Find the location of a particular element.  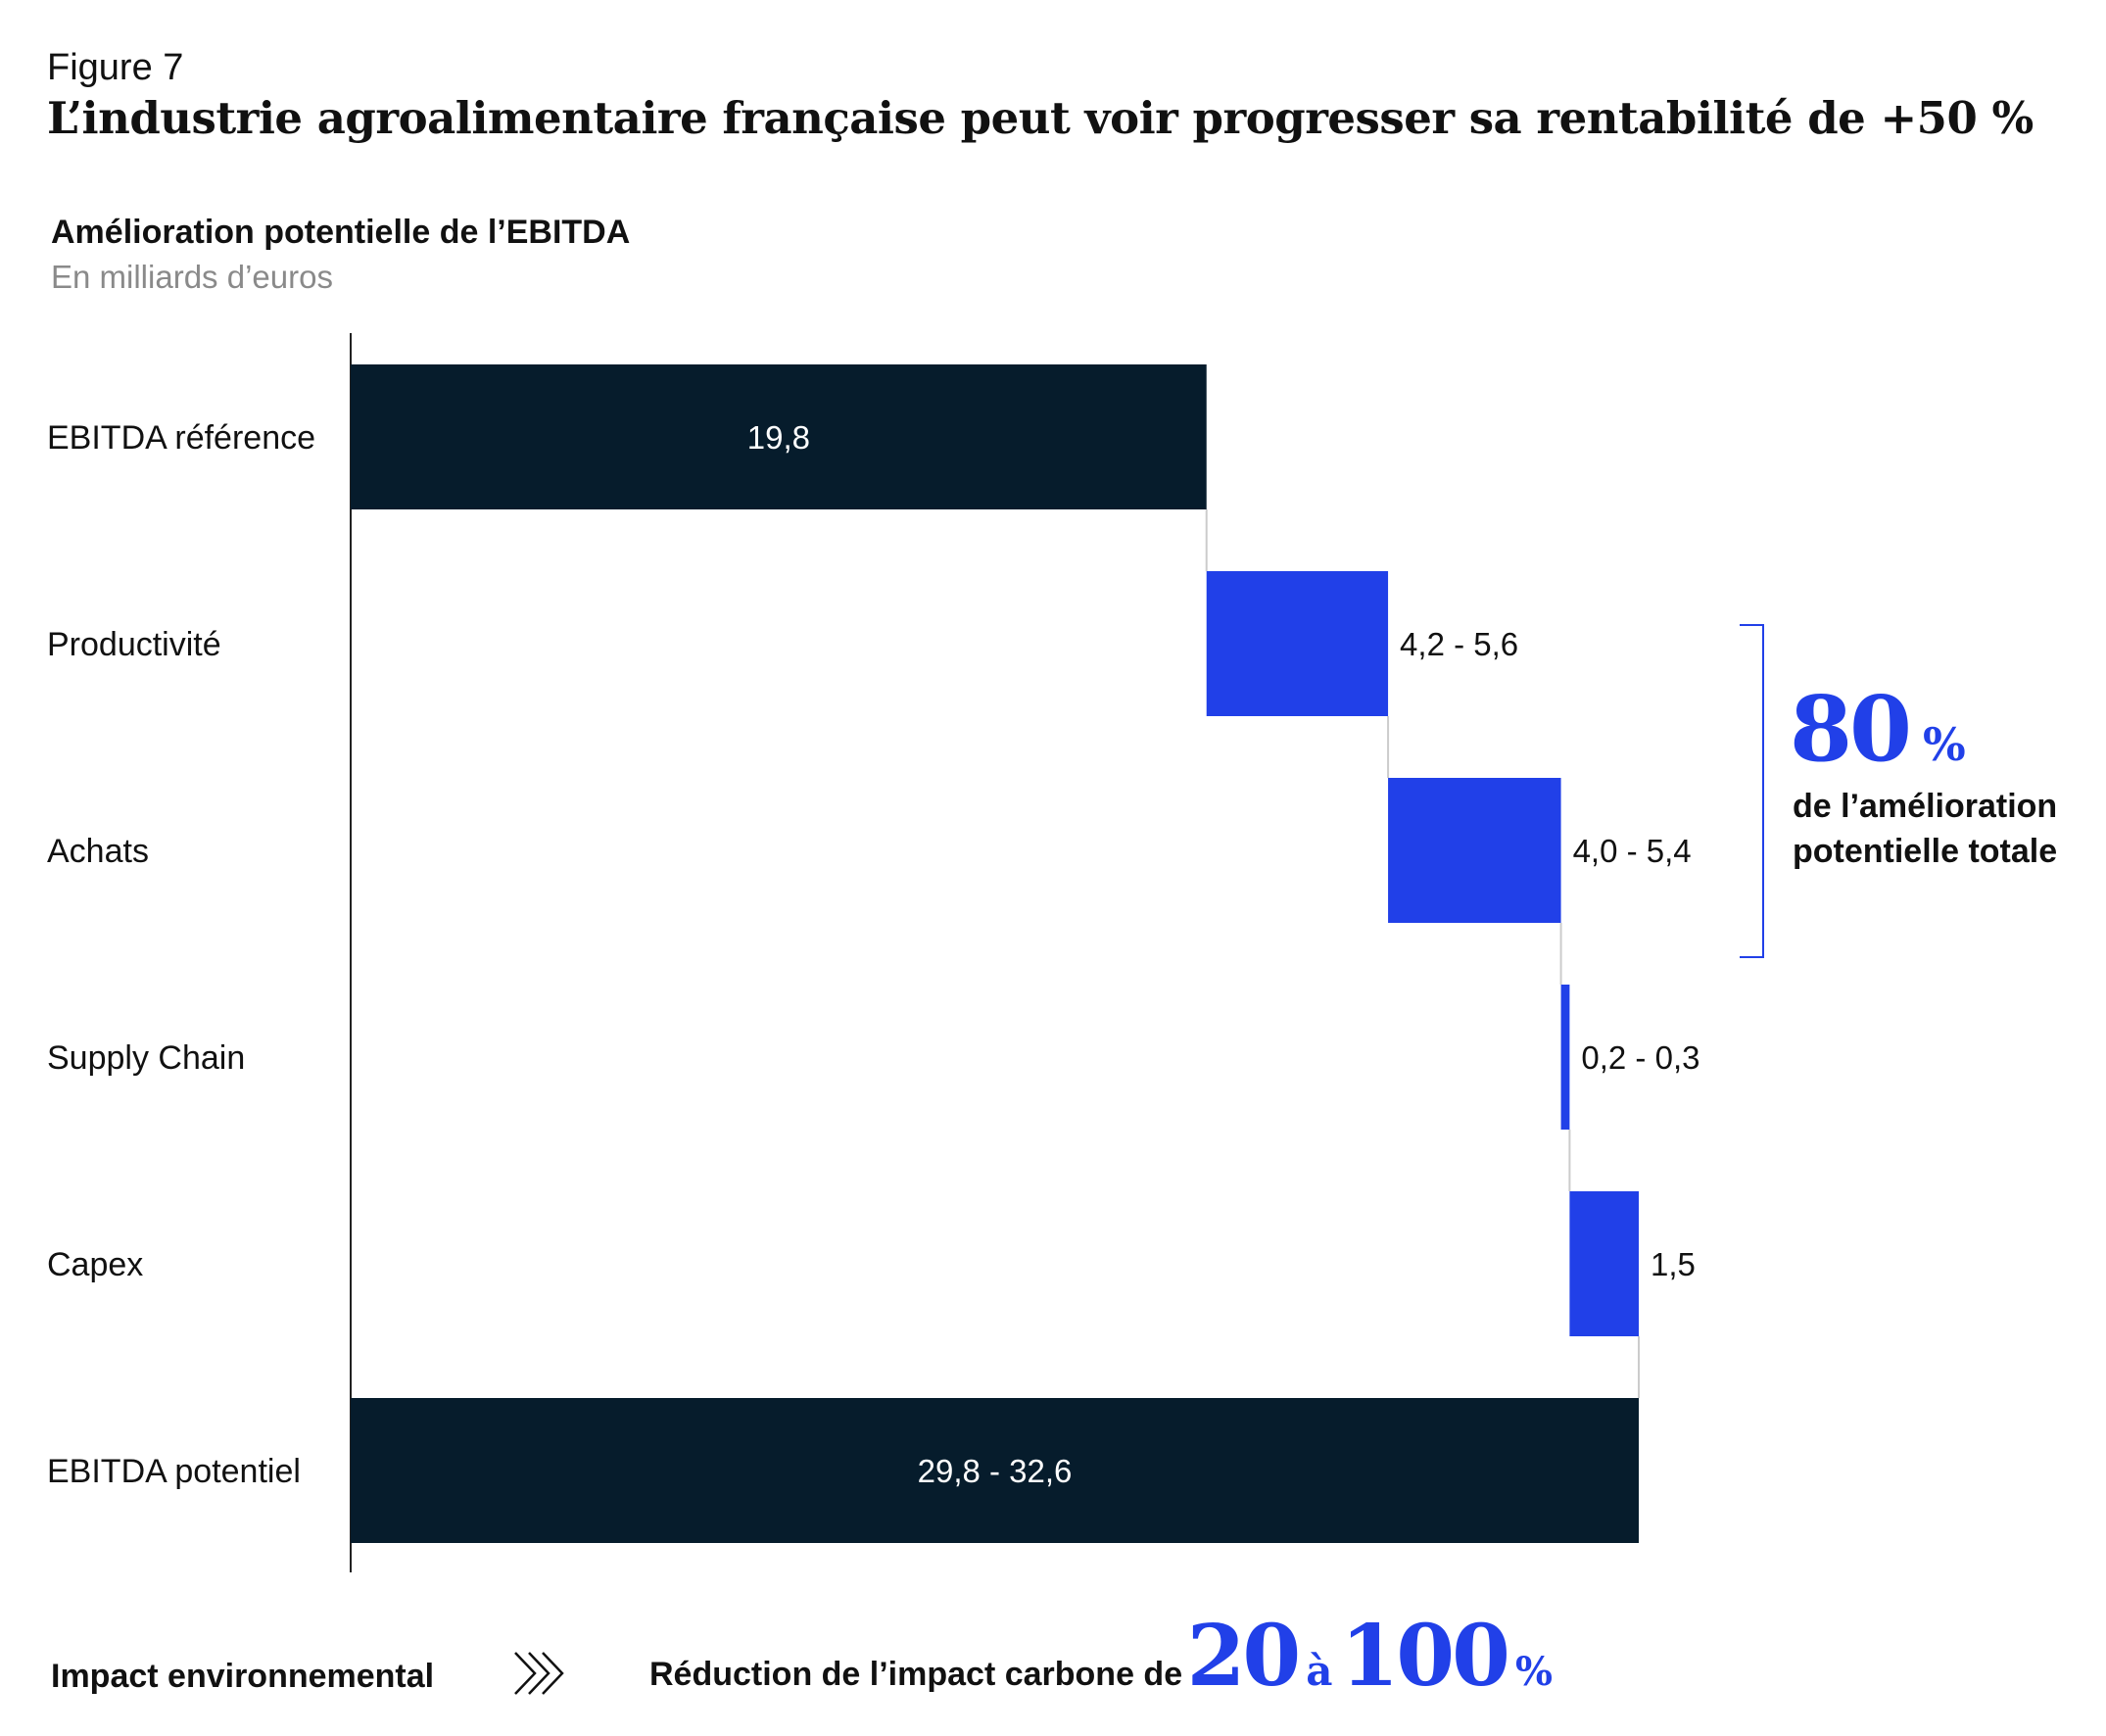

data-label: 4,0 - 5,4 is located at coordinates (1632, 851).